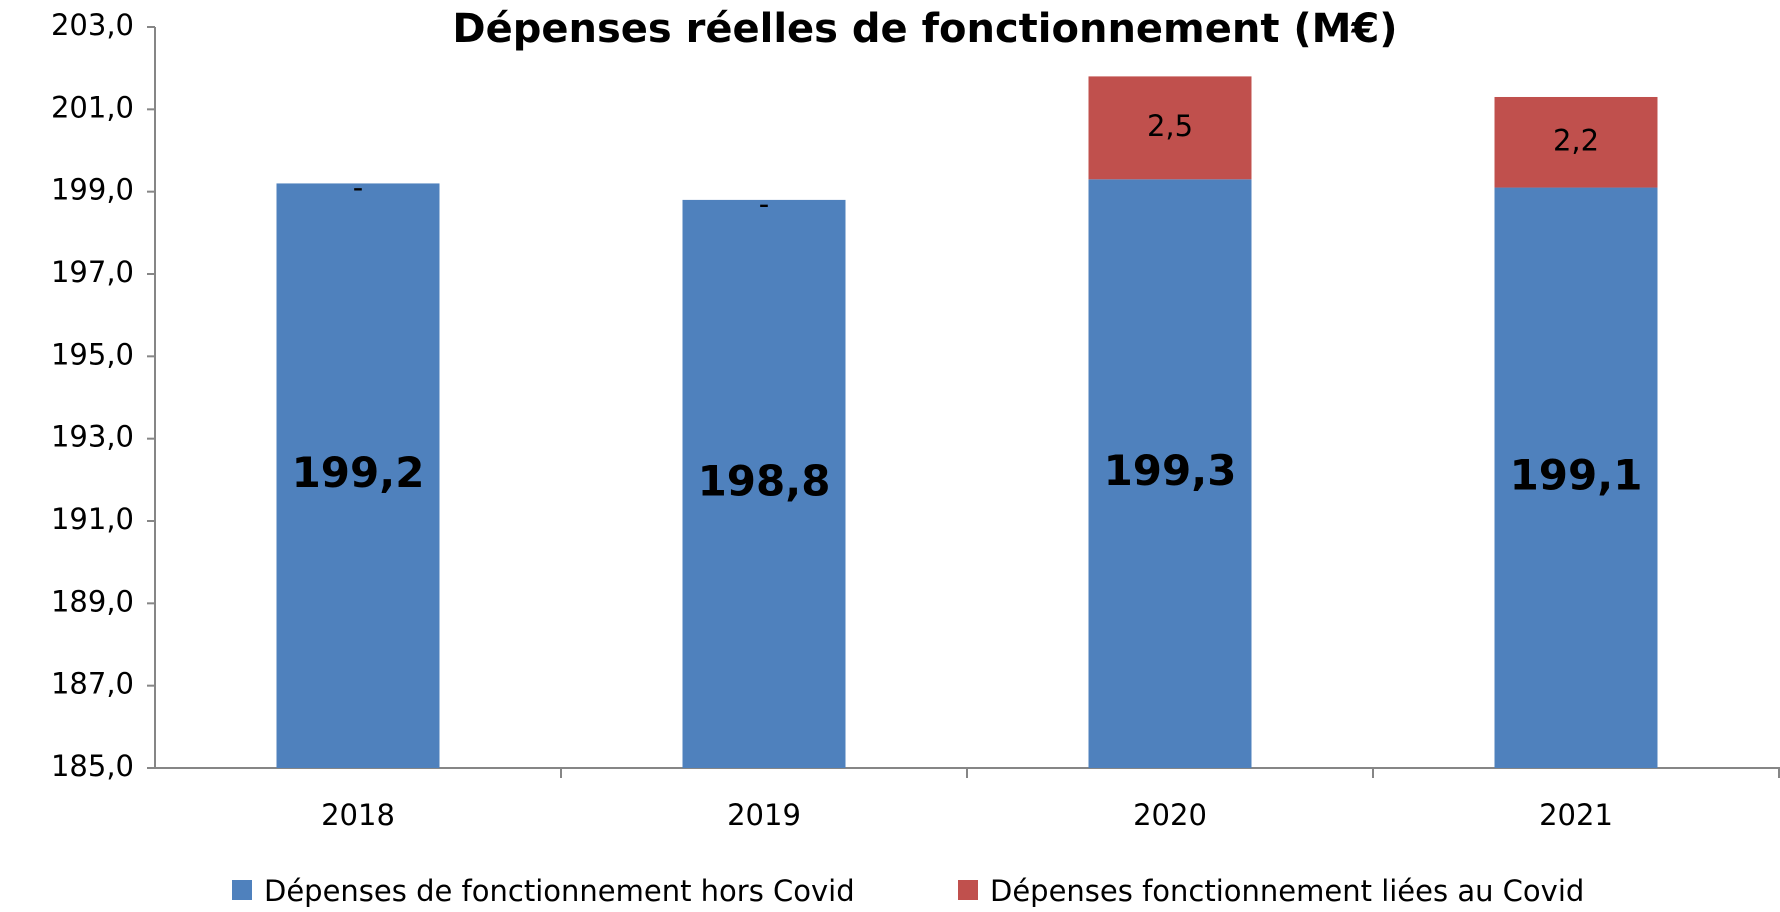  I want to click on data-label: 199,2, so click(358, 472).